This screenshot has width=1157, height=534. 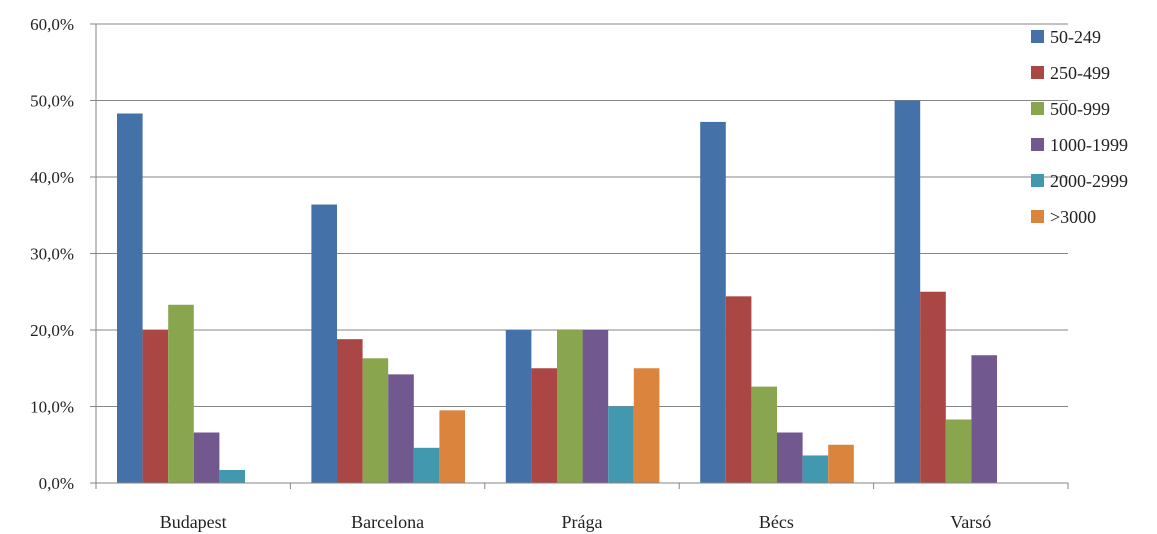 I want to click on legend-label: 2000-2999, so click(x=1089, y=181).